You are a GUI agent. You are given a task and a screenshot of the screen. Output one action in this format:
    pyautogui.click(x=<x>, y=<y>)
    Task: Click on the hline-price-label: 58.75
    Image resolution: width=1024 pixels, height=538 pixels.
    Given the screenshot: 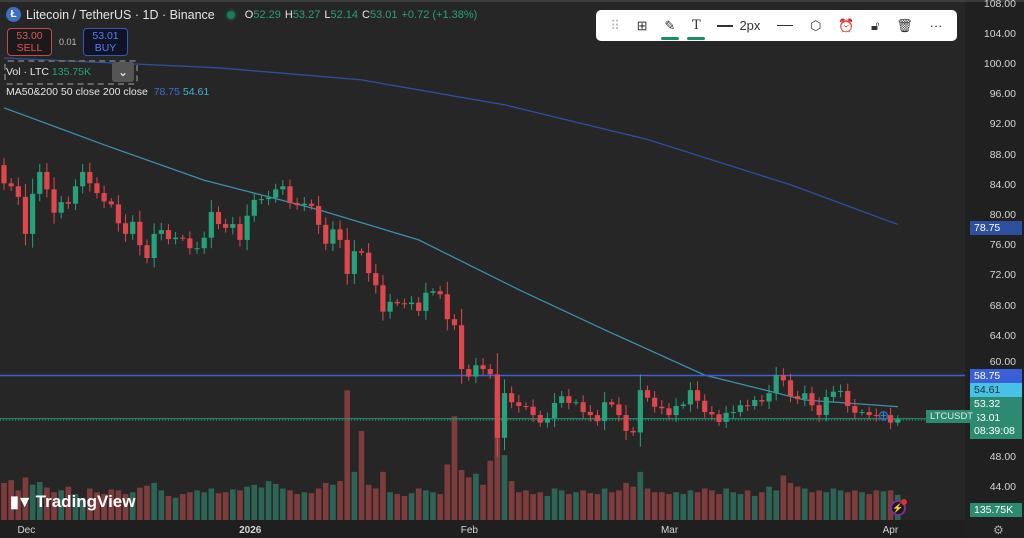 What is the action you would take?
    pyautogui.click(x=996, y=376)
    